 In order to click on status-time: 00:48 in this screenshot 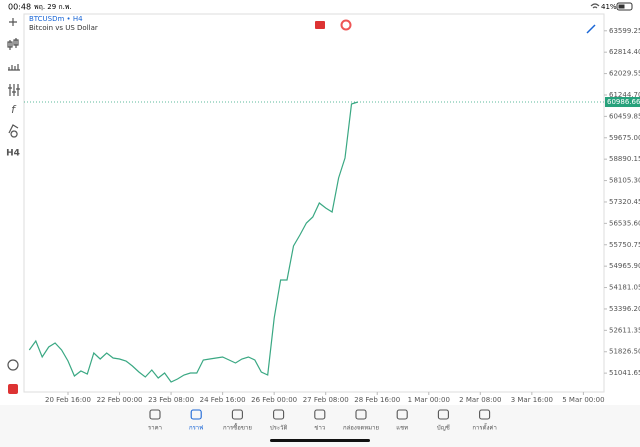, I will do `click(19, 7)`.